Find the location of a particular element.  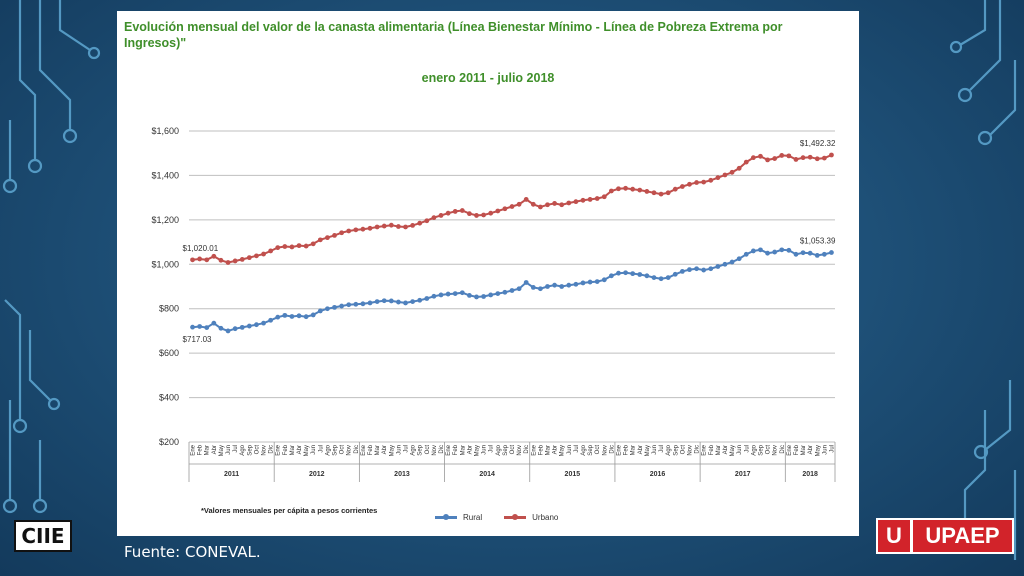

year-label: 2013 is located at coordinates (402, 474).